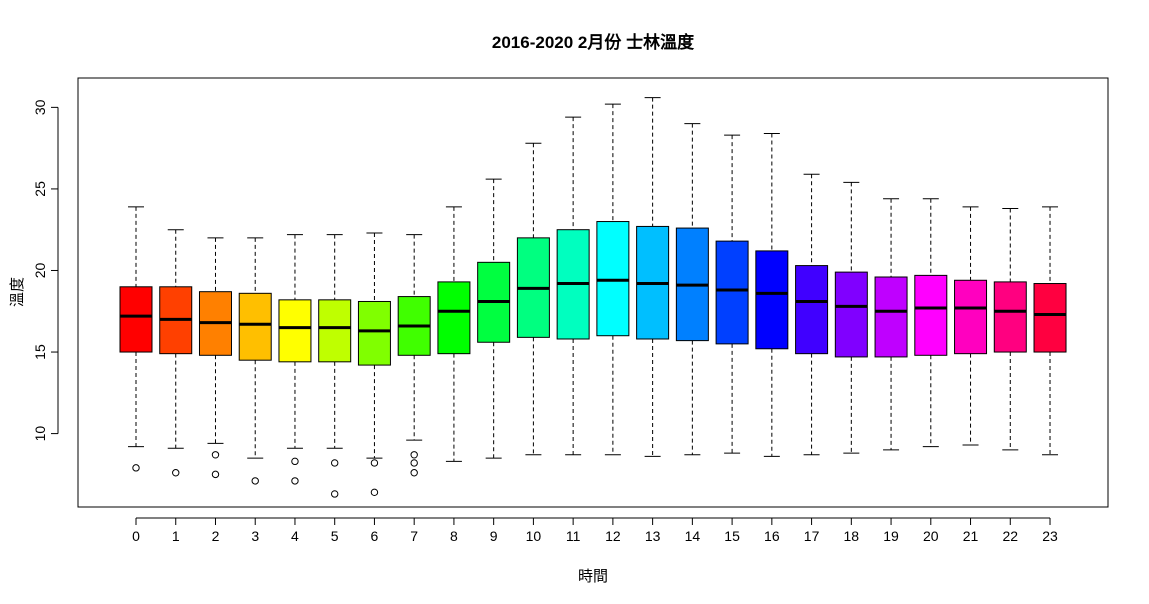  I want to click on y-tick-label: 15, so click(40, 352).